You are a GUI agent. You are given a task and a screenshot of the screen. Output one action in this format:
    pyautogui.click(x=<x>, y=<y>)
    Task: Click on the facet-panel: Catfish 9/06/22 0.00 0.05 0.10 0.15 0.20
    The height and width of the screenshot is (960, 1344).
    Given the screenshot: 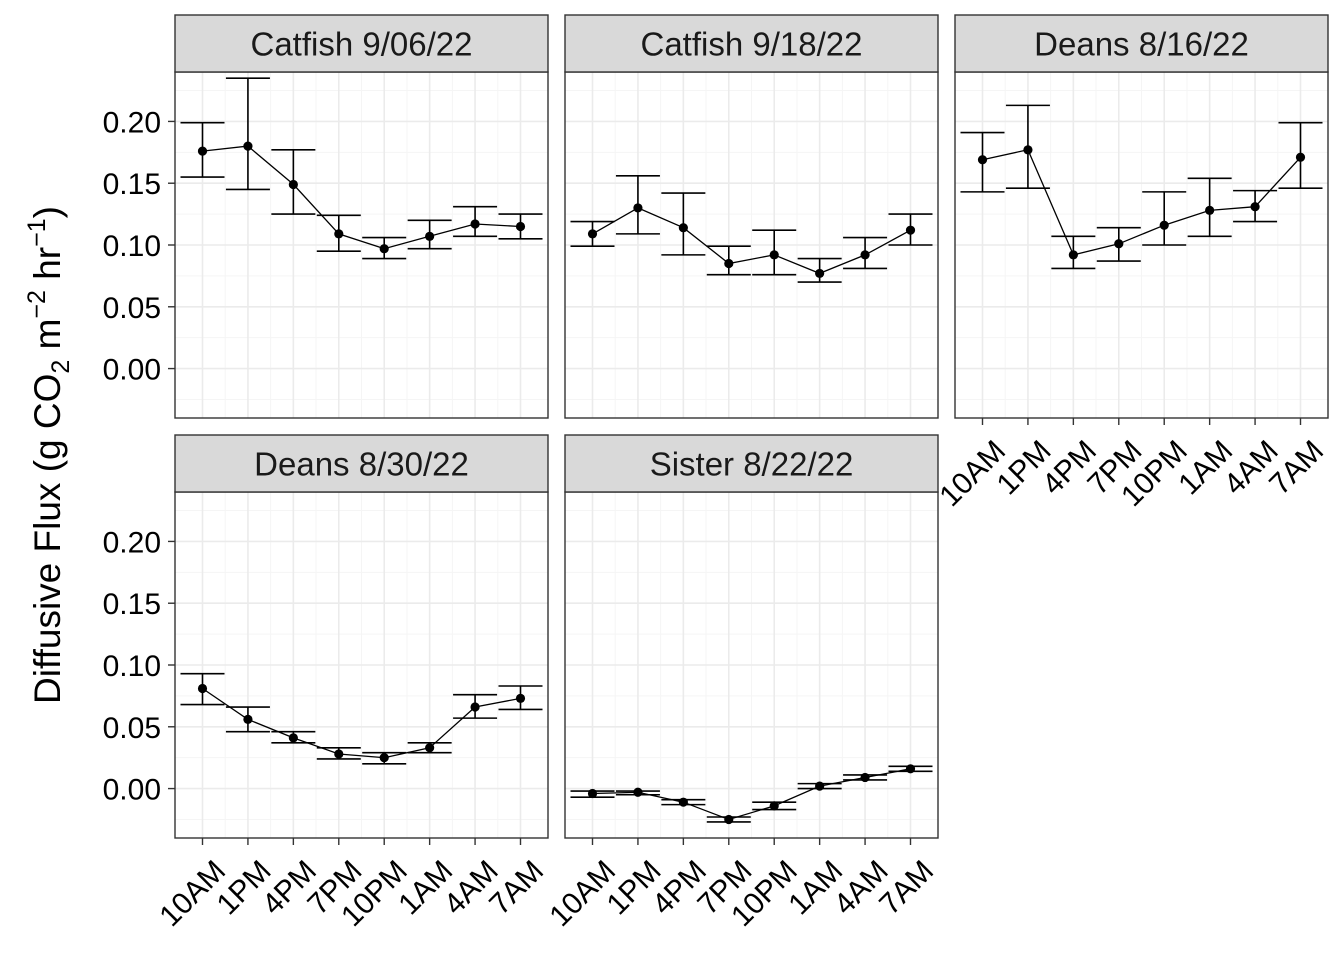 What is the action you would take?
    pyautogui.click(x=326, y=216)
    